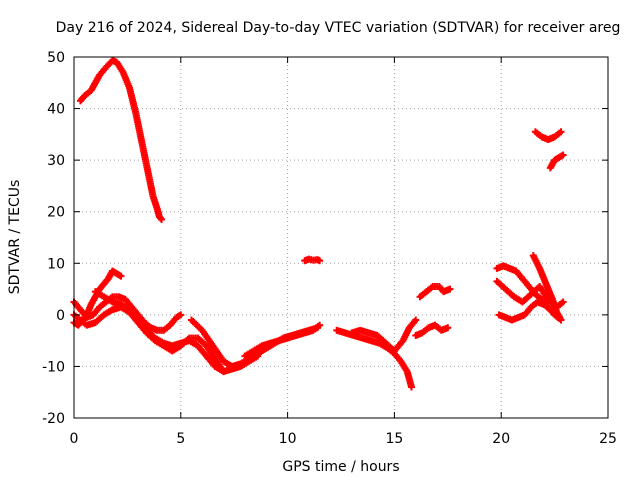  Describe the element at coordinates (528, 311) in the screenshot. I see `series-arc-6-c` at that location.